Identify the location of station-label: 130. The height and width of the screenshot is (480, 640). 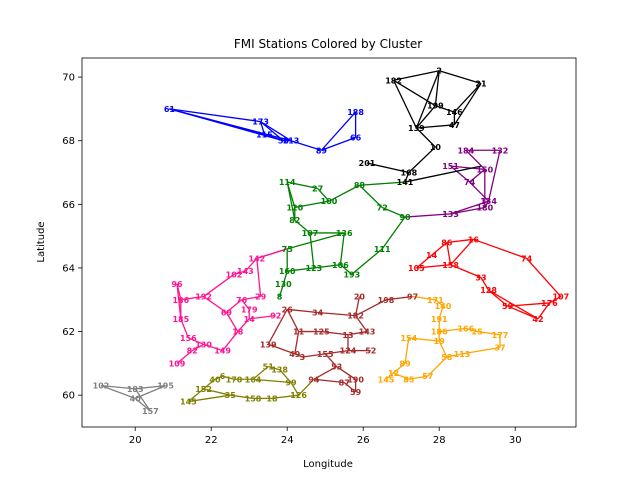
(283, 284).